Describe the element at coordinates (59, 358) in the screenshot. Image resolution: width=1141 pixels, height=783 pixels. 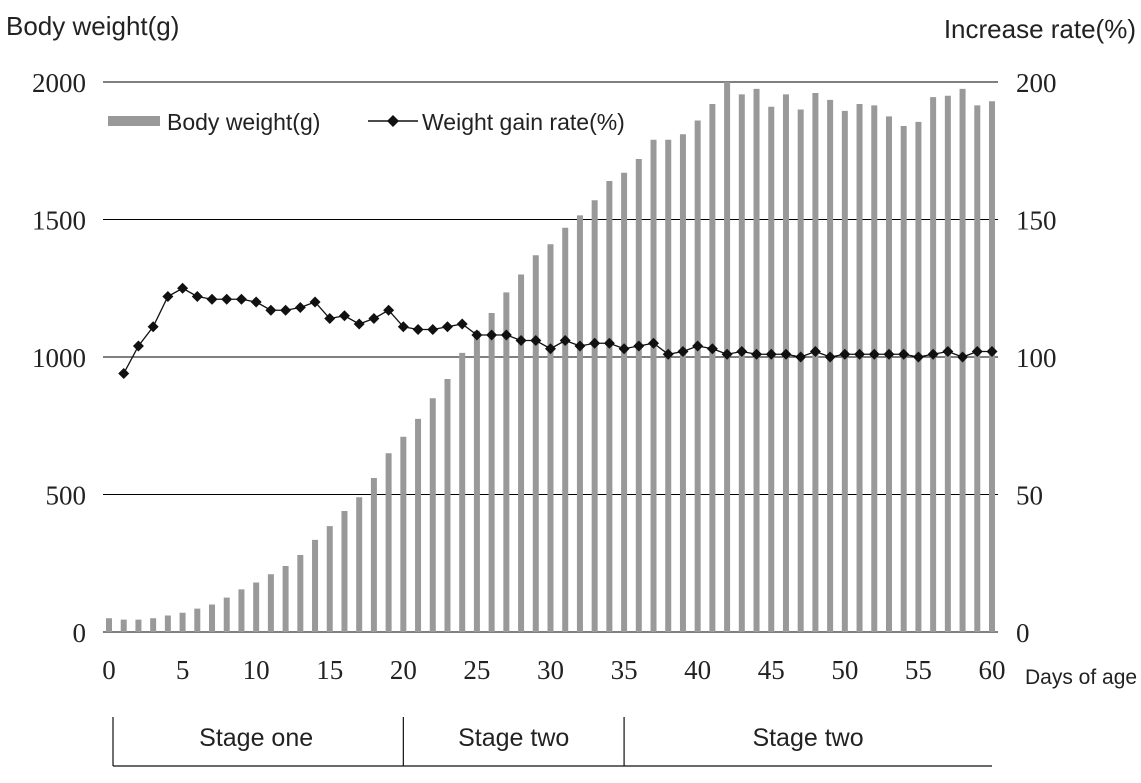
I see `left-tick-label: 1000` at that location.